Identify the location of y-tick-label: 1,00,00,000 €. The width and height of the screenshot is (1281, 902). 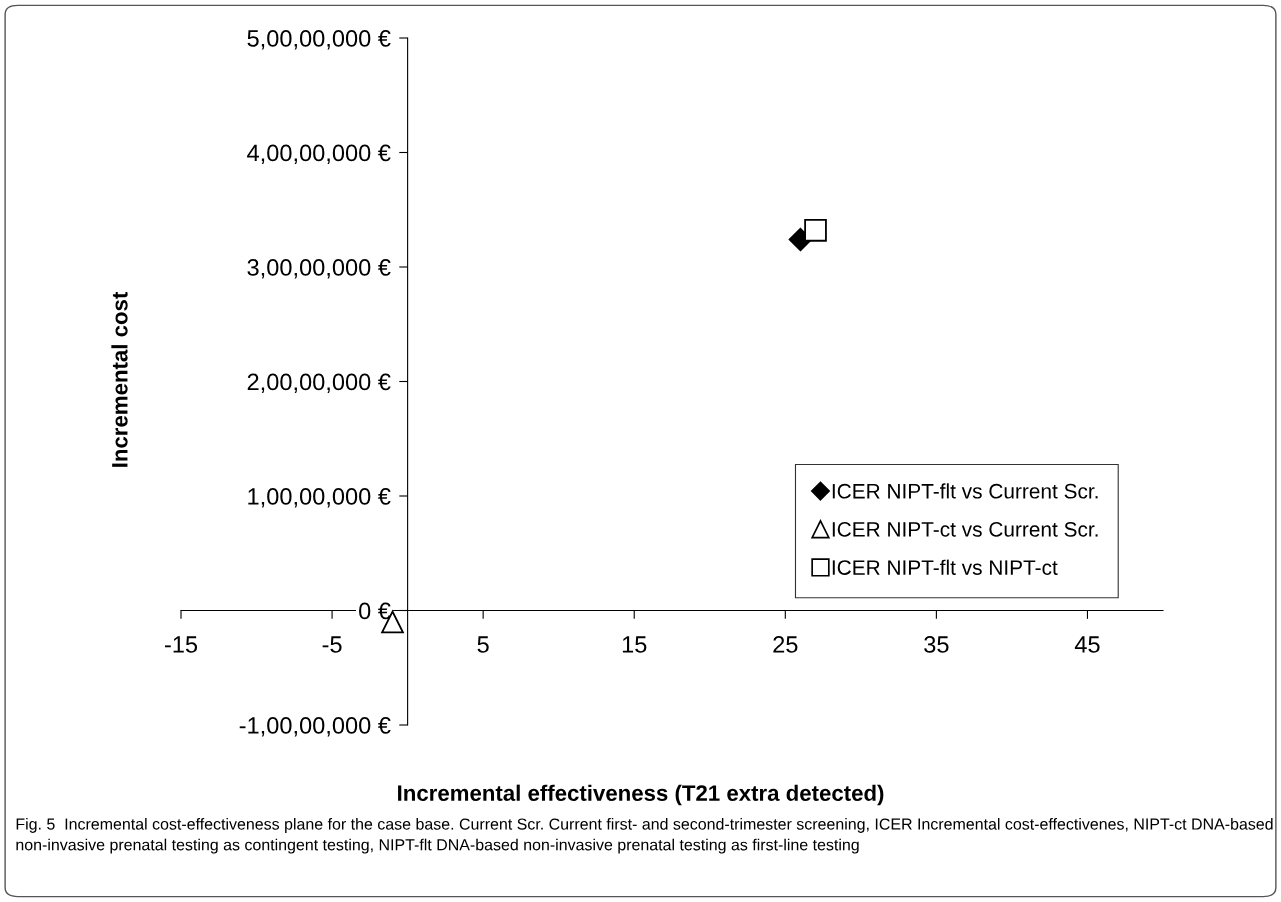
(319, 498).